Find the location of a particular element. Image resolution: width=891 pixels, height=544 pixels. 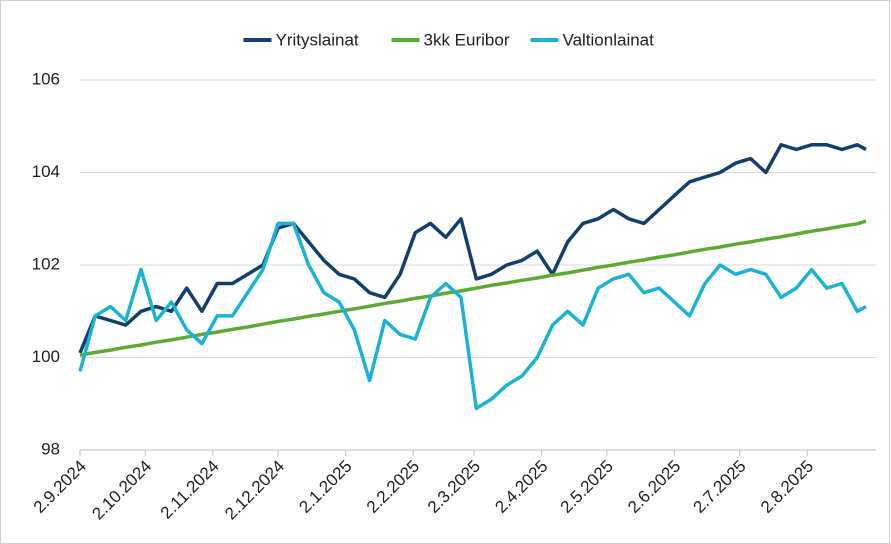

y-tick-label: 98 is located at coordinates (50, 448).